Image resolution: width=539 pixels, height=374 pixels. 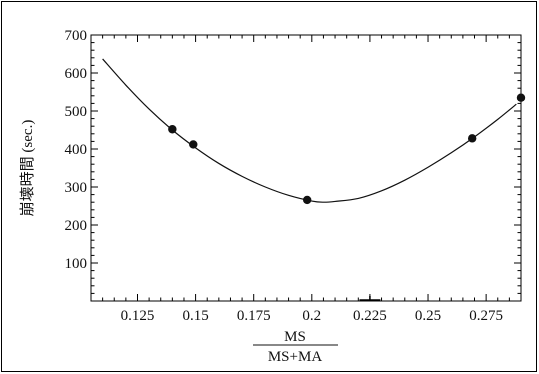 I want to click on x-tick-label: 0.175, so click(x=254, y=316).